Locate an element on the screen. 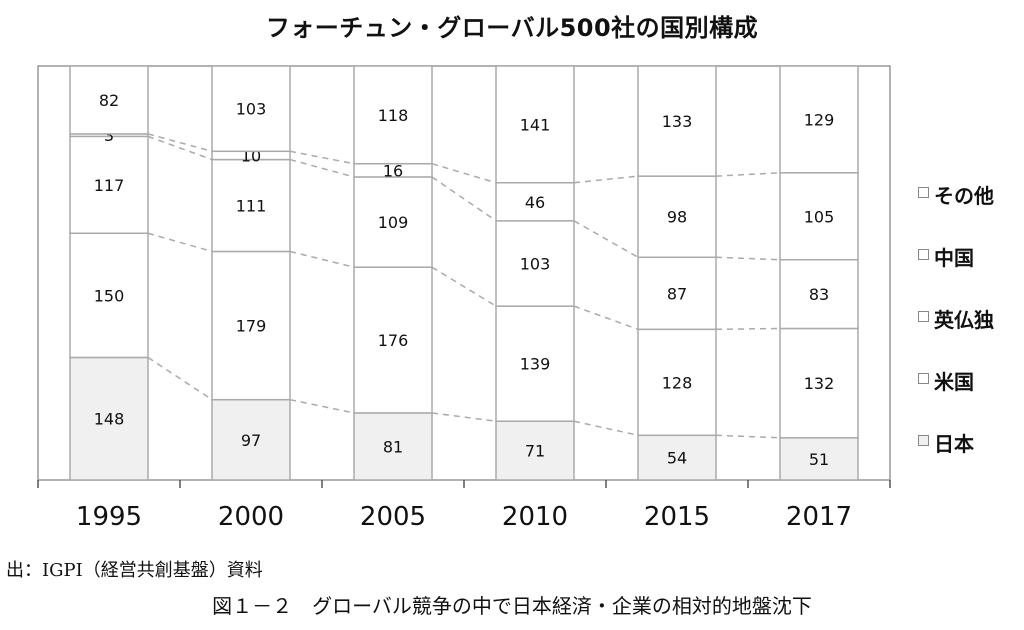 The image size is (1024, 630). legend-item: 中国 is located at coordinates (956, 273).